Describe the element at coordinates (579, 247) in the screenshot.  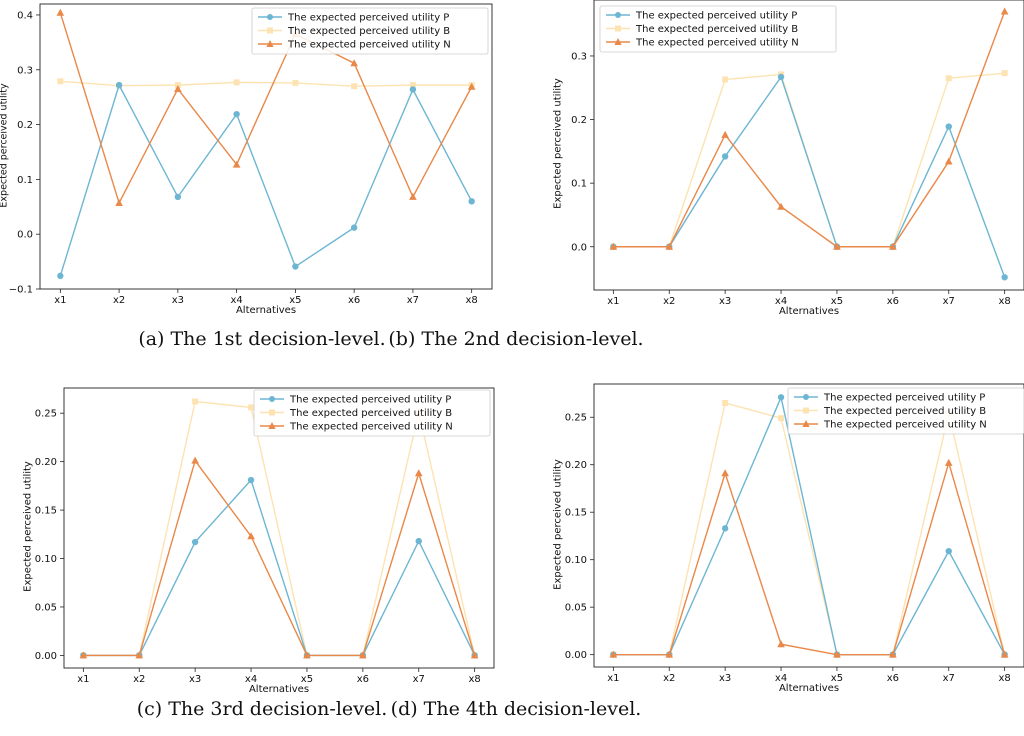
I see `y-tick-label: 0.0` at that location.